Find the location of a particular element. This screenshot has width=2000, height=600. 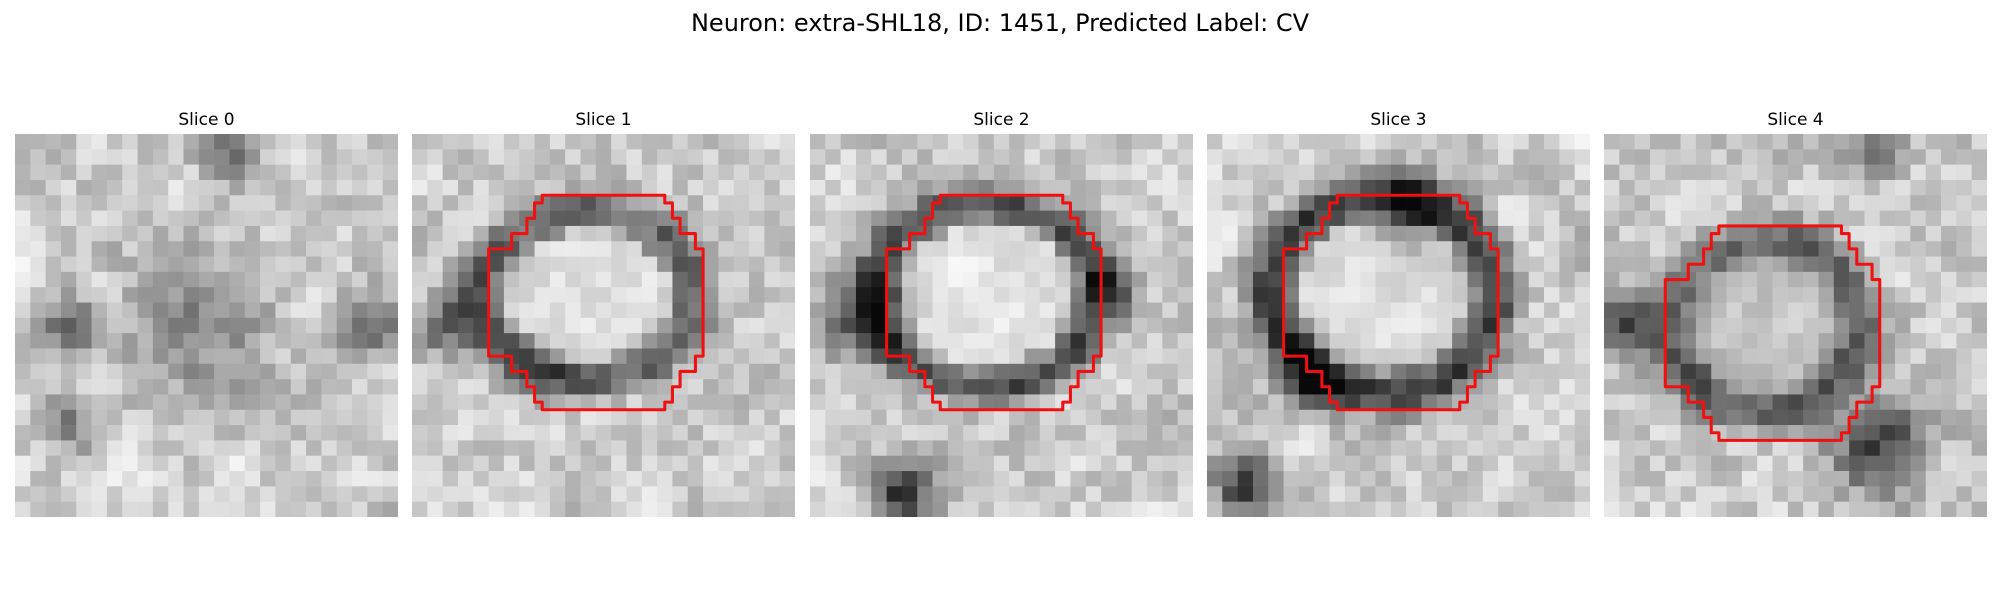

slice-title-3: Slice 3 is located at coordinates (1398, 120).